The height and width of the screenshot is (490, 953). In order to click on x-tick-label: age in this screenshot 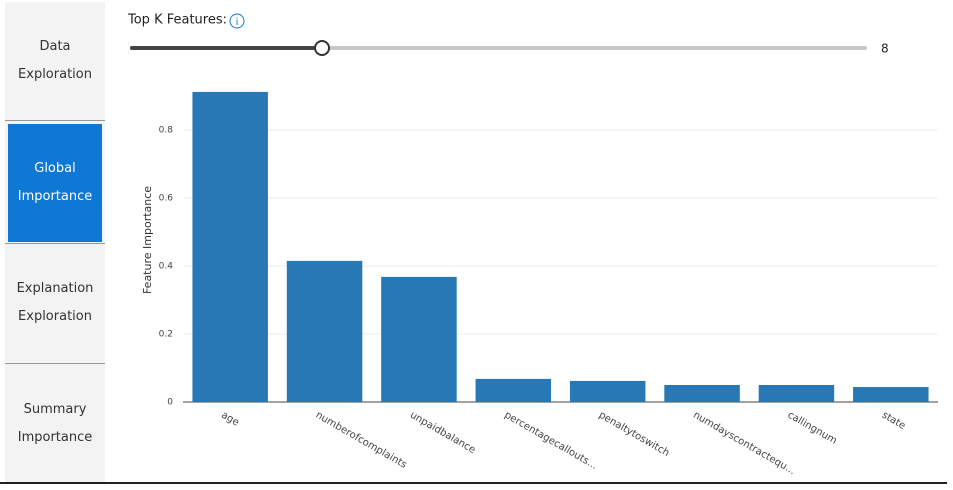, I will do `click(230, 419)`.